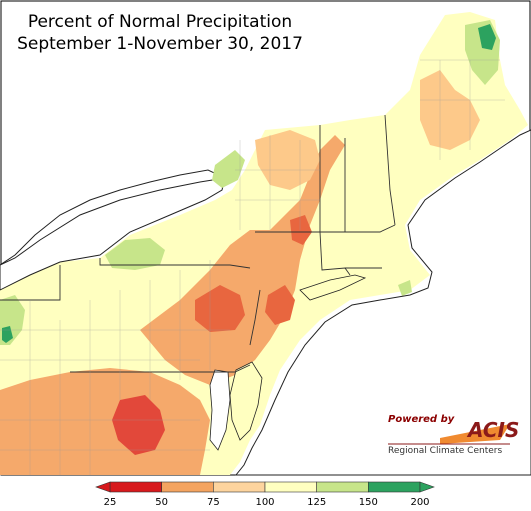 The width and height of the screenshot is (531, 511). I want to click on legend-tick-label: 50, so click(162, 502).